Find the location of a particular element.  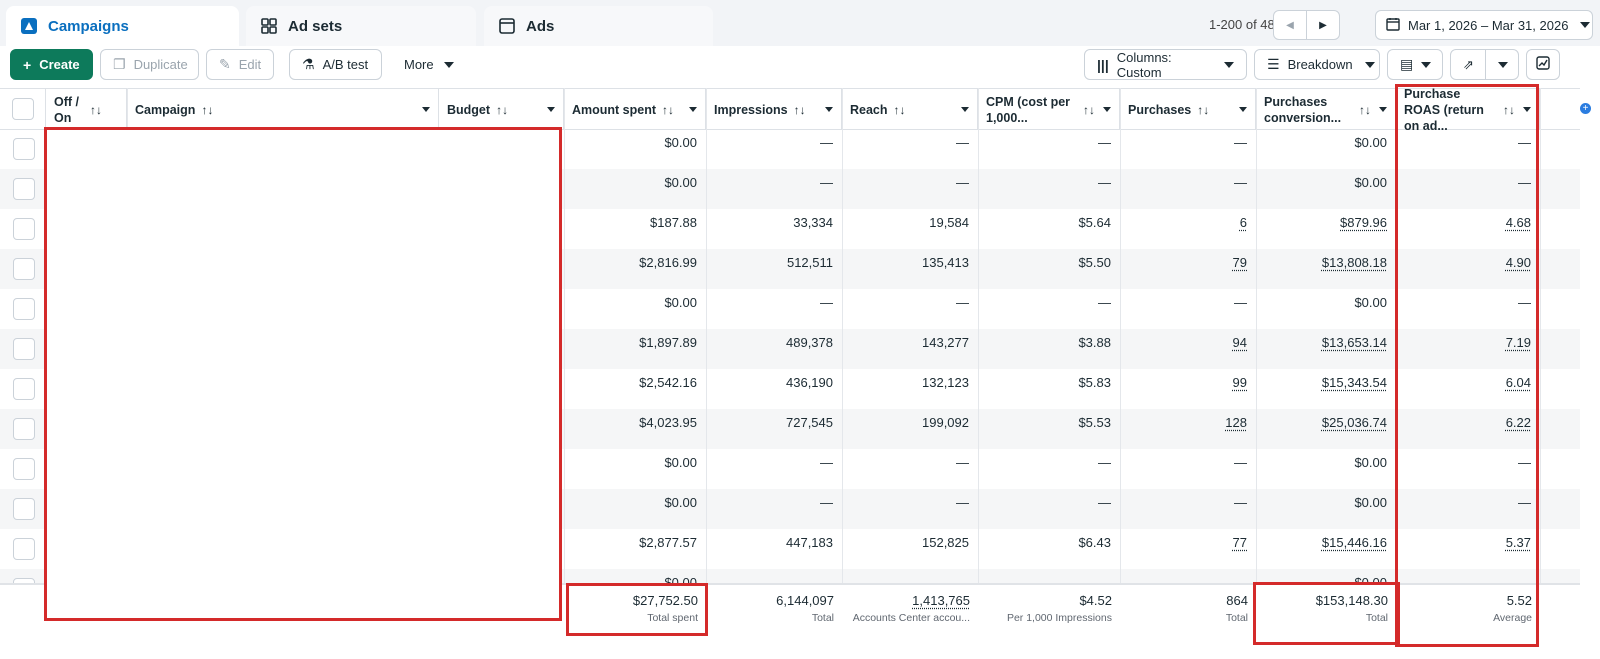

next-page-button: ▶ is located at coordinates (1323, 25).